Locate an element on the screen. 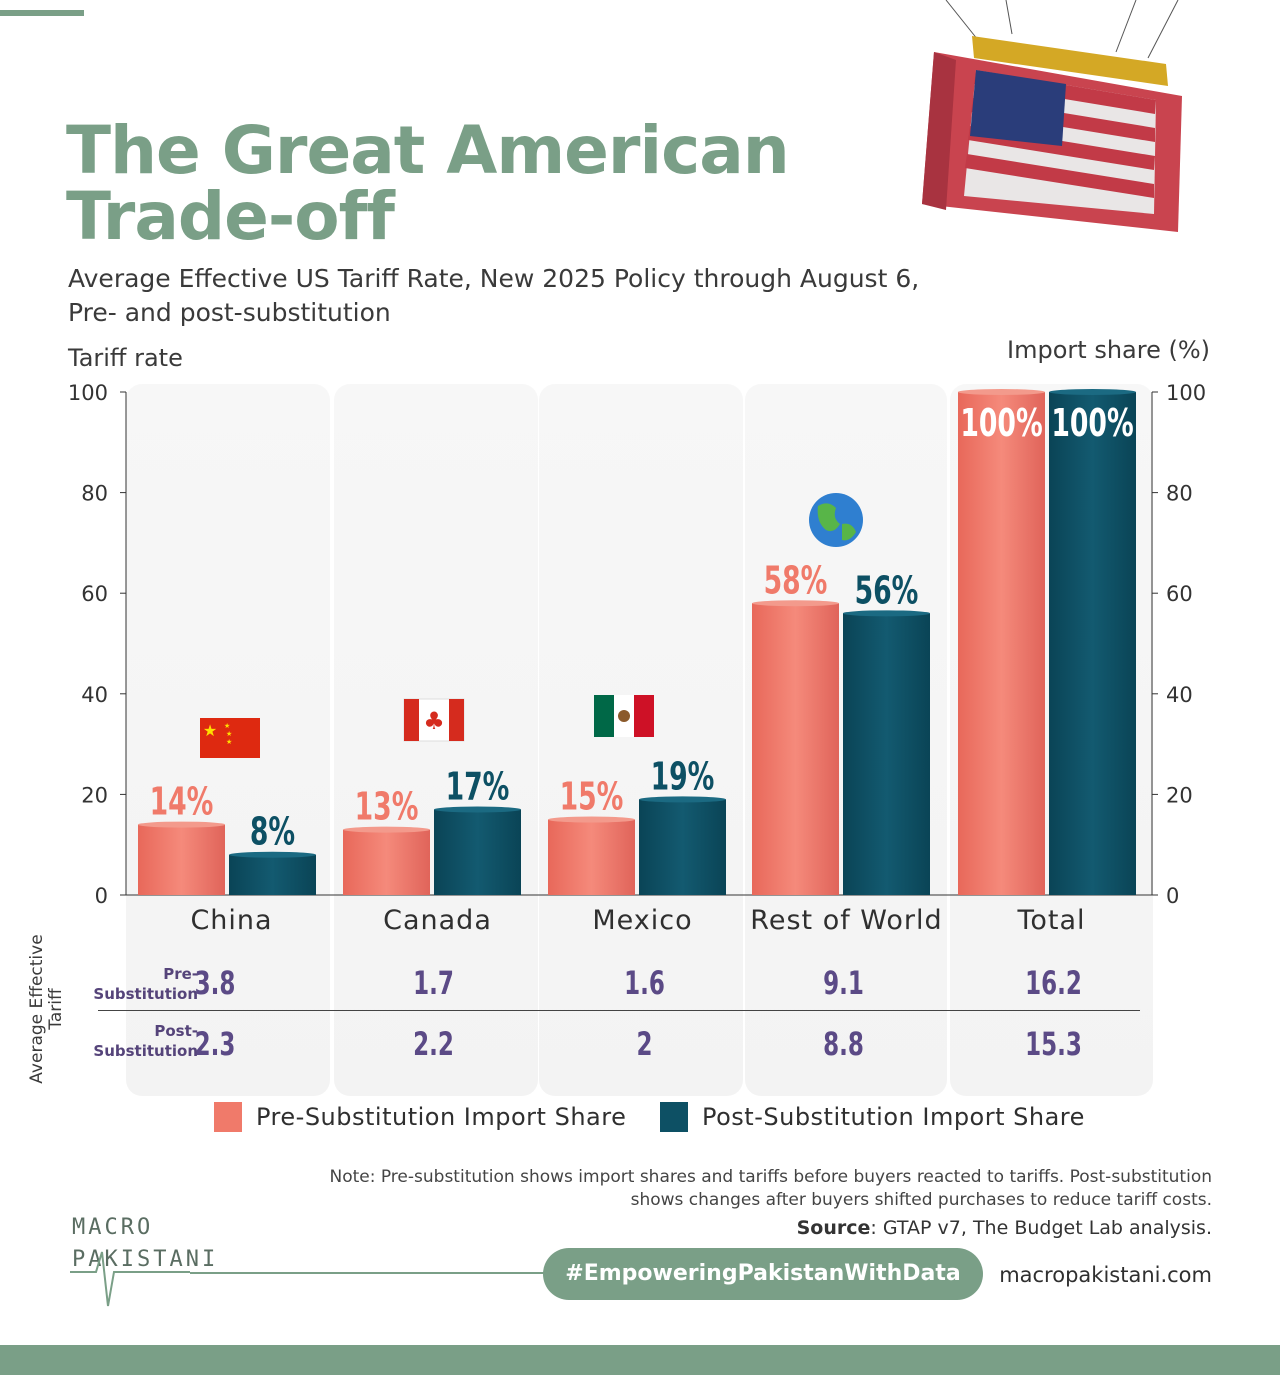 The width and height of the screenshot is (1280, 1375). china-flag-icon: ★ ★★★ is located at coordinates (230, 738).